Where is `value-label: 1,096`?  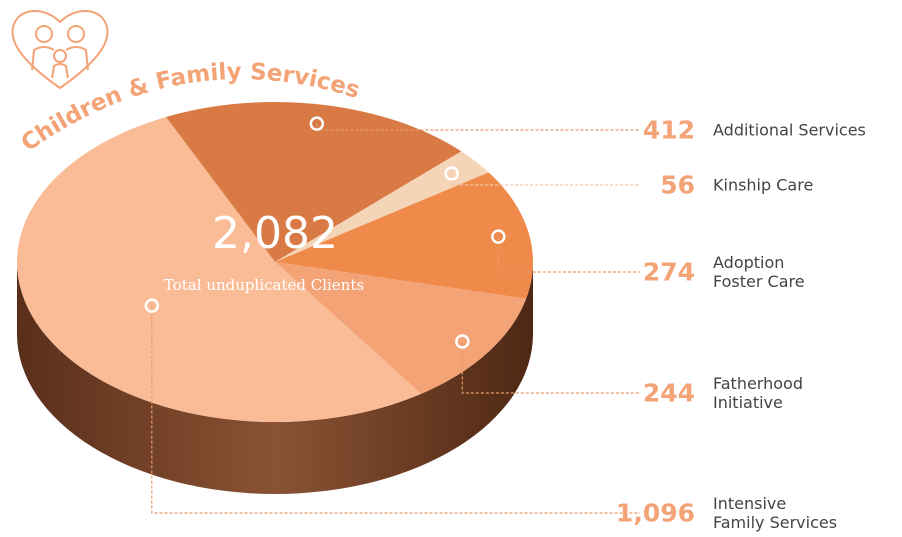
value-label: 1,096 is located at coordinates (655, 513).